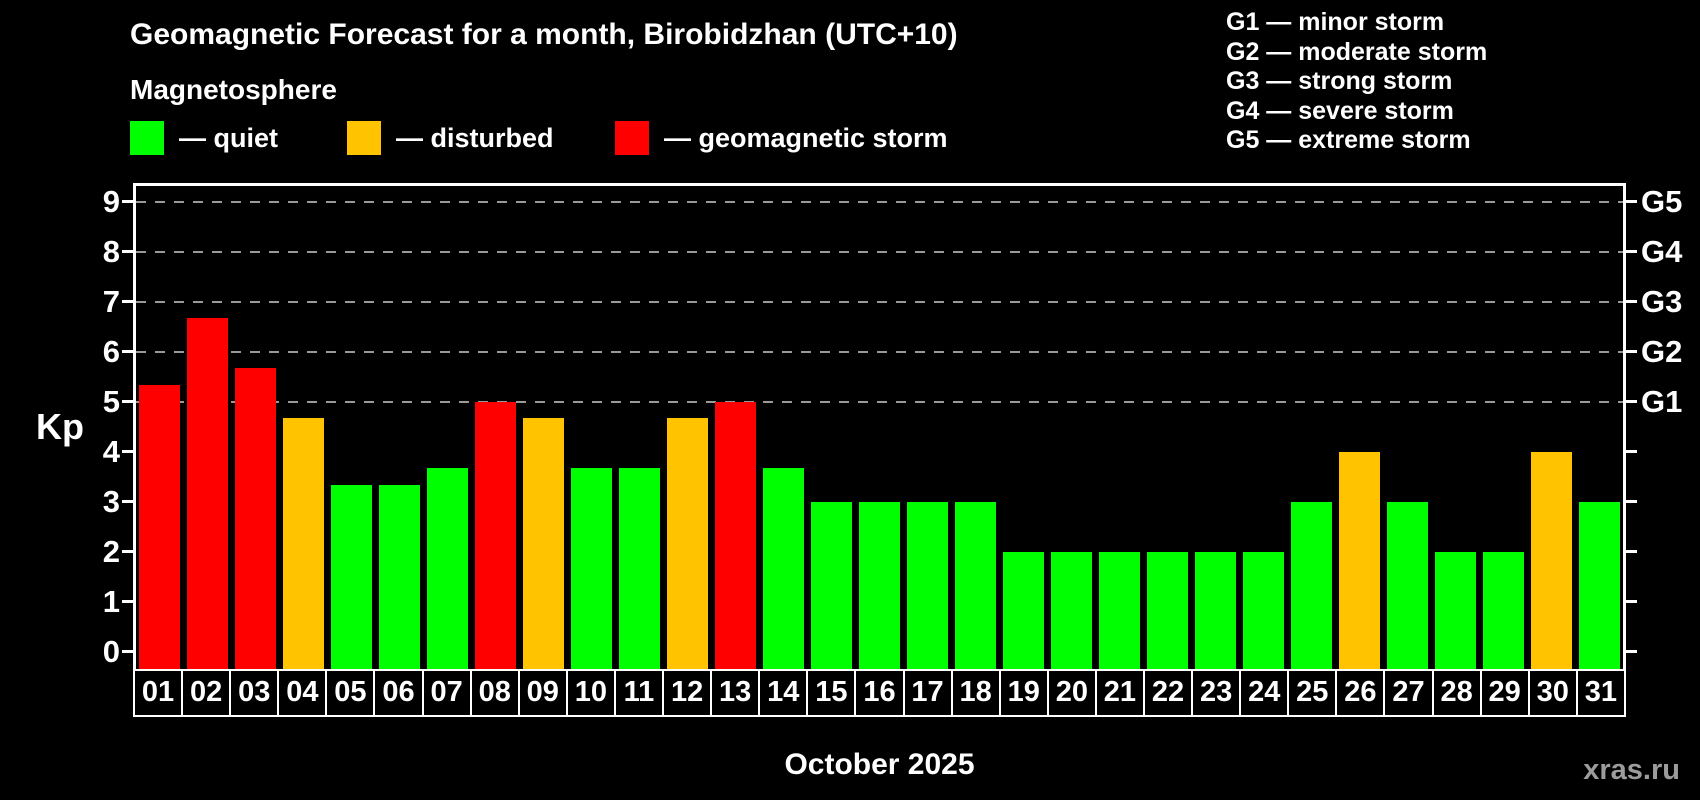 Image resolution: width=1700 pixels, height=800 pixels. I want to click on g-scale-legend-line-g2: G2 — moderate storm, so click(1357, 51).